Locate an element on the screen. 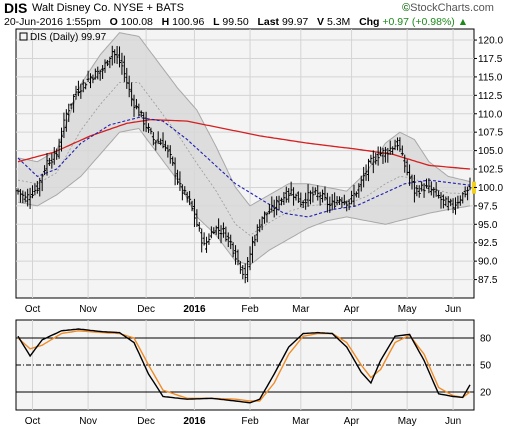 The width and height of the screenshot is (520, 429). change-label: Chg is located at coordinates (369, 22).